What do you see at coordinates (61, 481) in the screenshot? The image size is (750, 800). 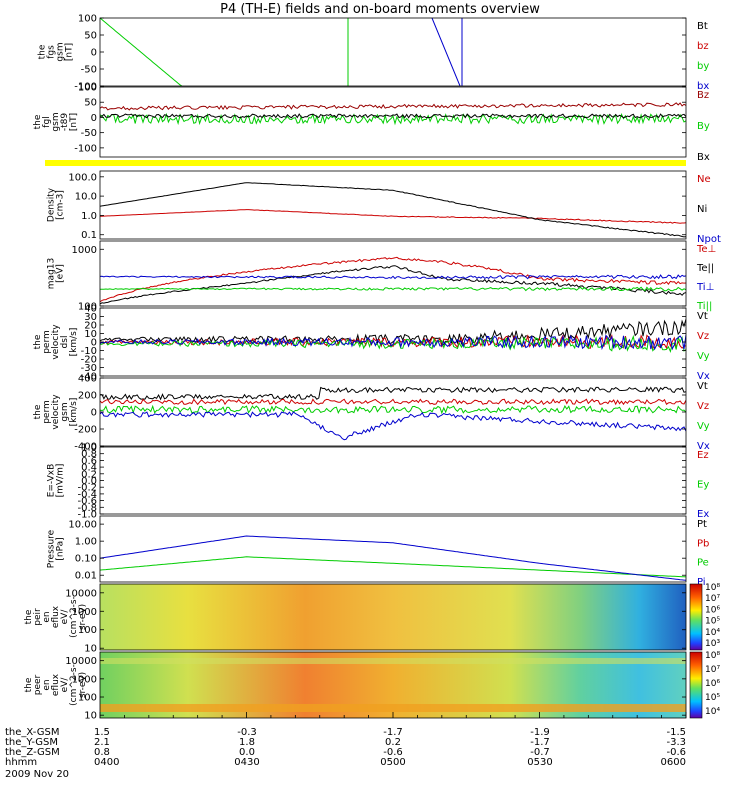 I see `y-axis-label: [mV/m]` at bounding box center [61, 481].